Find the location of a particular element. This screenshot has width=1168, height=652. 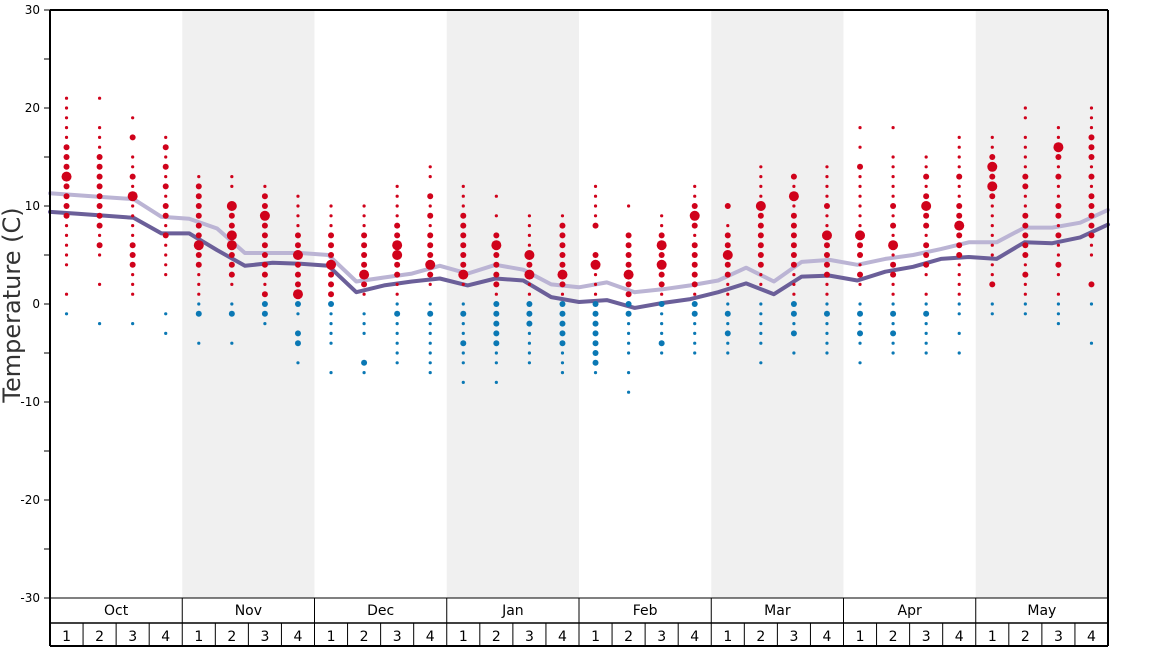

y-tick-label: 10 is located at coordinates (32, 206).